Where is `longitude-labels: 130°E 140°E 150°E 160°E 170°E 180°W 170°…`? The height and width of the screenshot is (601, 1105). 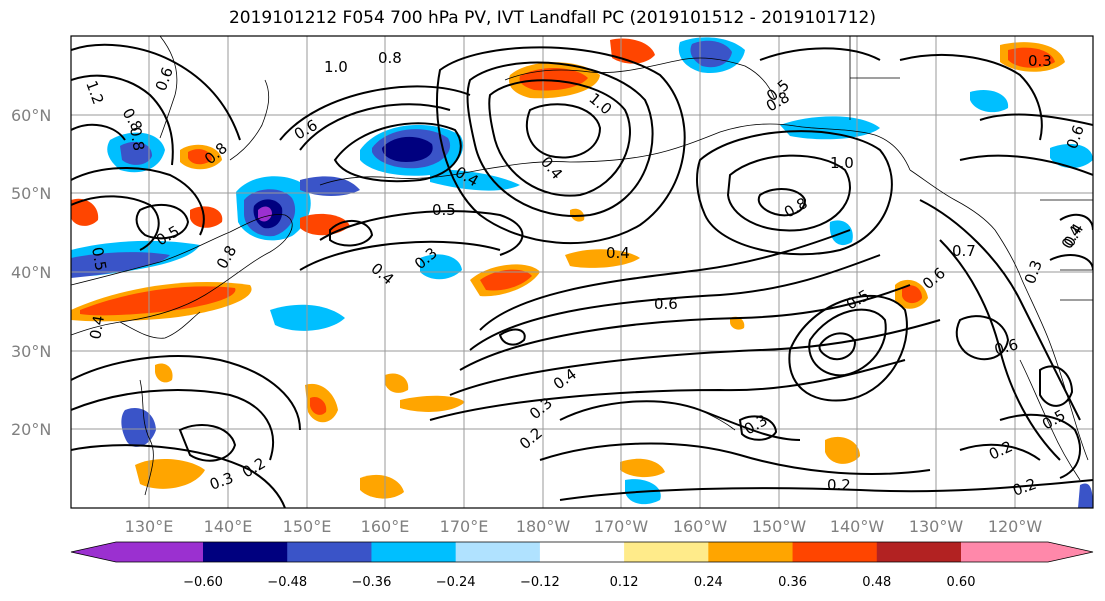 longitude-labels: 130°E 140°E 150°E 160°E 170°E 180°W 170°… is located at coordinates (584, 526).